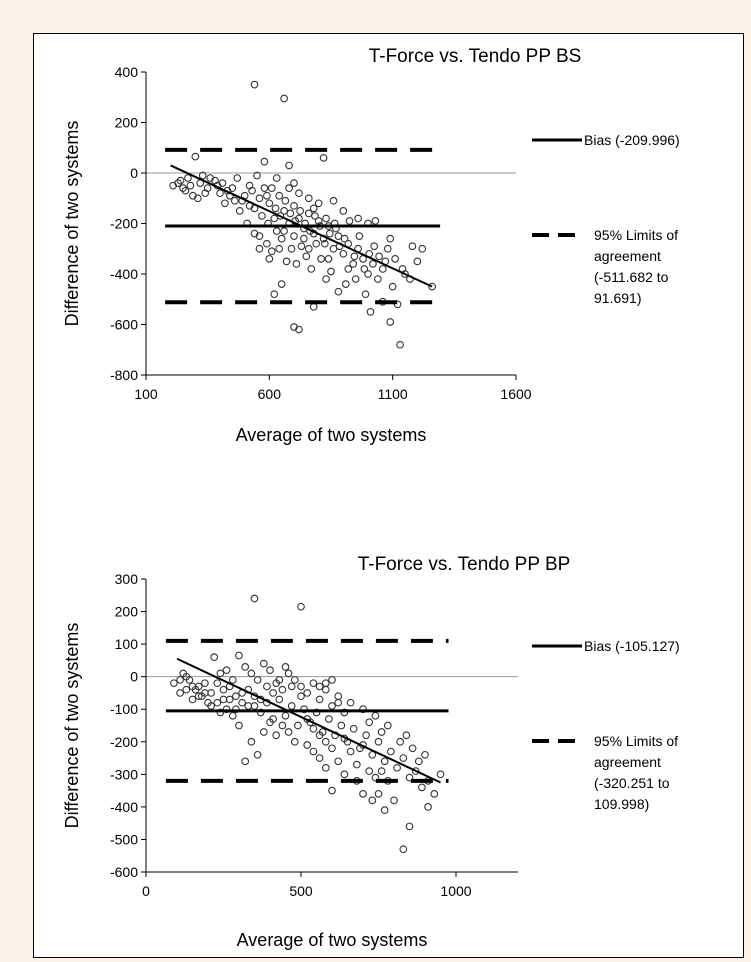 This screenshot has height=962, width=751. I want to click on chart2-legend-loa-label-line: (-320.251 to, so click(632, 783).